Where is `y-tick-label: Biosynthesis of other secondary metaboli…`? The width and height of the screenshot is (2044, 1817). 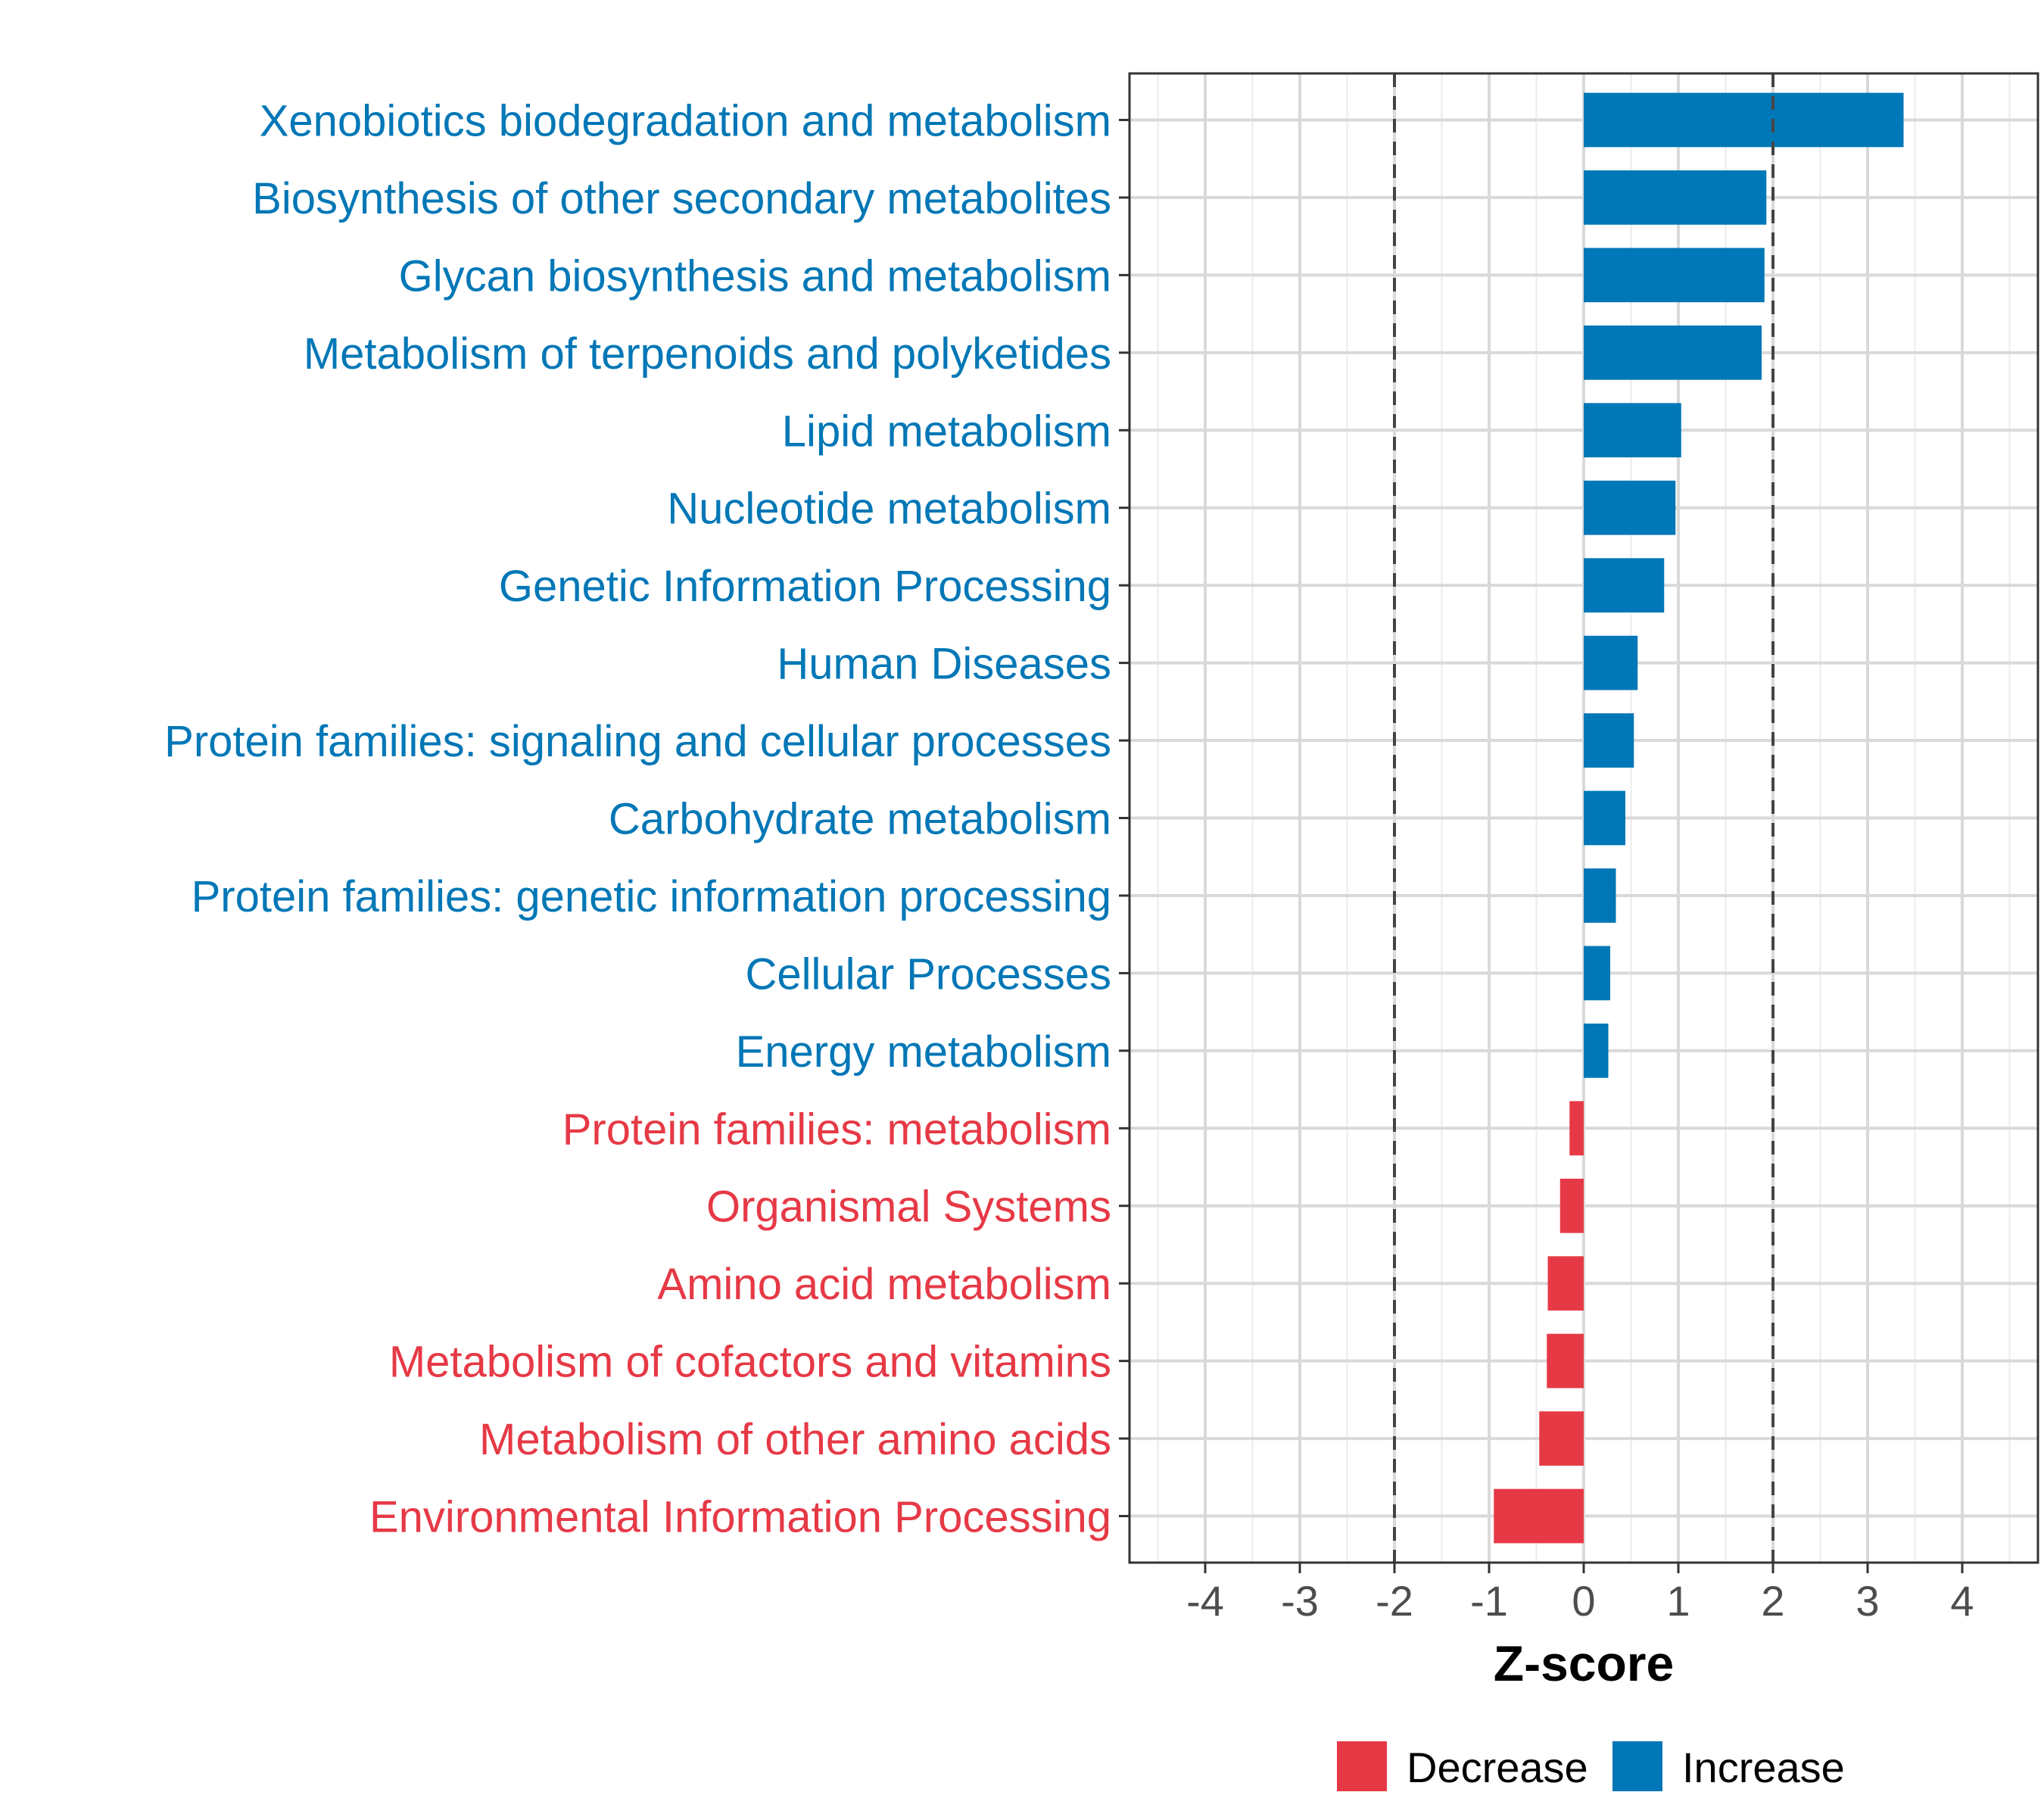 y-tick-label: Biosynthesis of other secondary metaboli… is located at coordinates (681, 198).